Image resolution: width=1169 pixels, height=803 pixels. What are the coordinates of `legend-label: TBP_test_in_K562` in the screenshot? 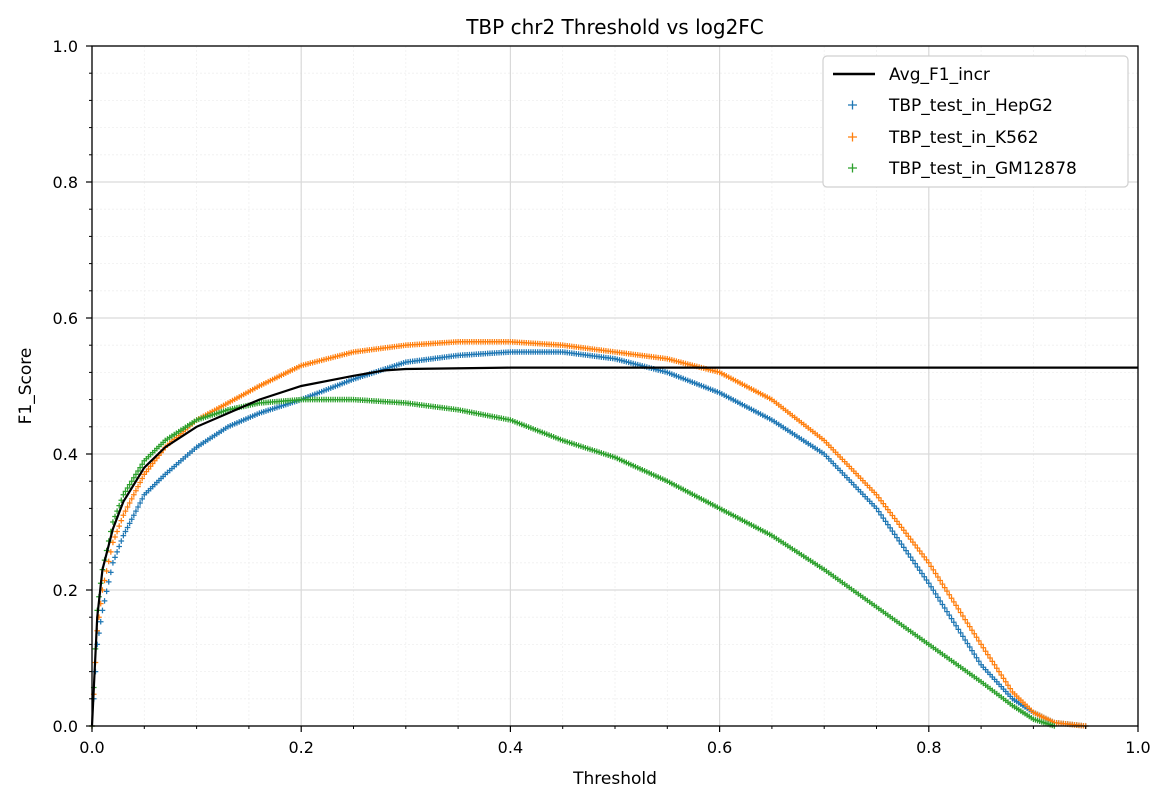 It's located at (963, 138).